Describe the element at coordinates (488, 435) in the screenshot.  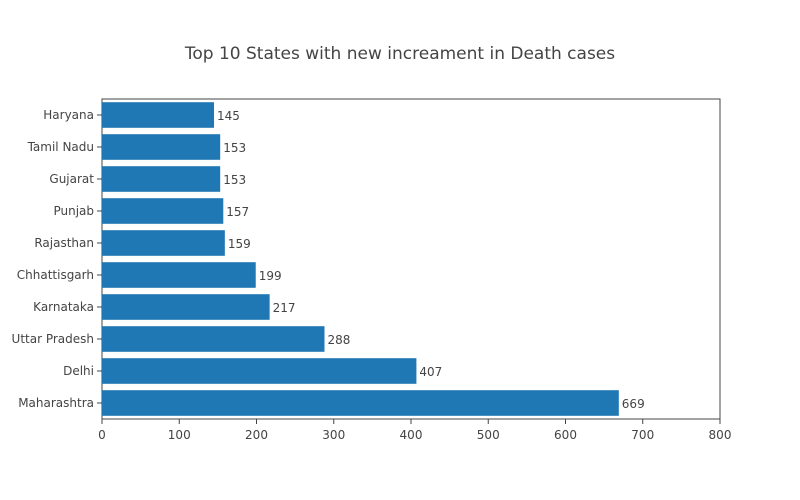
I see `x-tick-label: 500` at that location.